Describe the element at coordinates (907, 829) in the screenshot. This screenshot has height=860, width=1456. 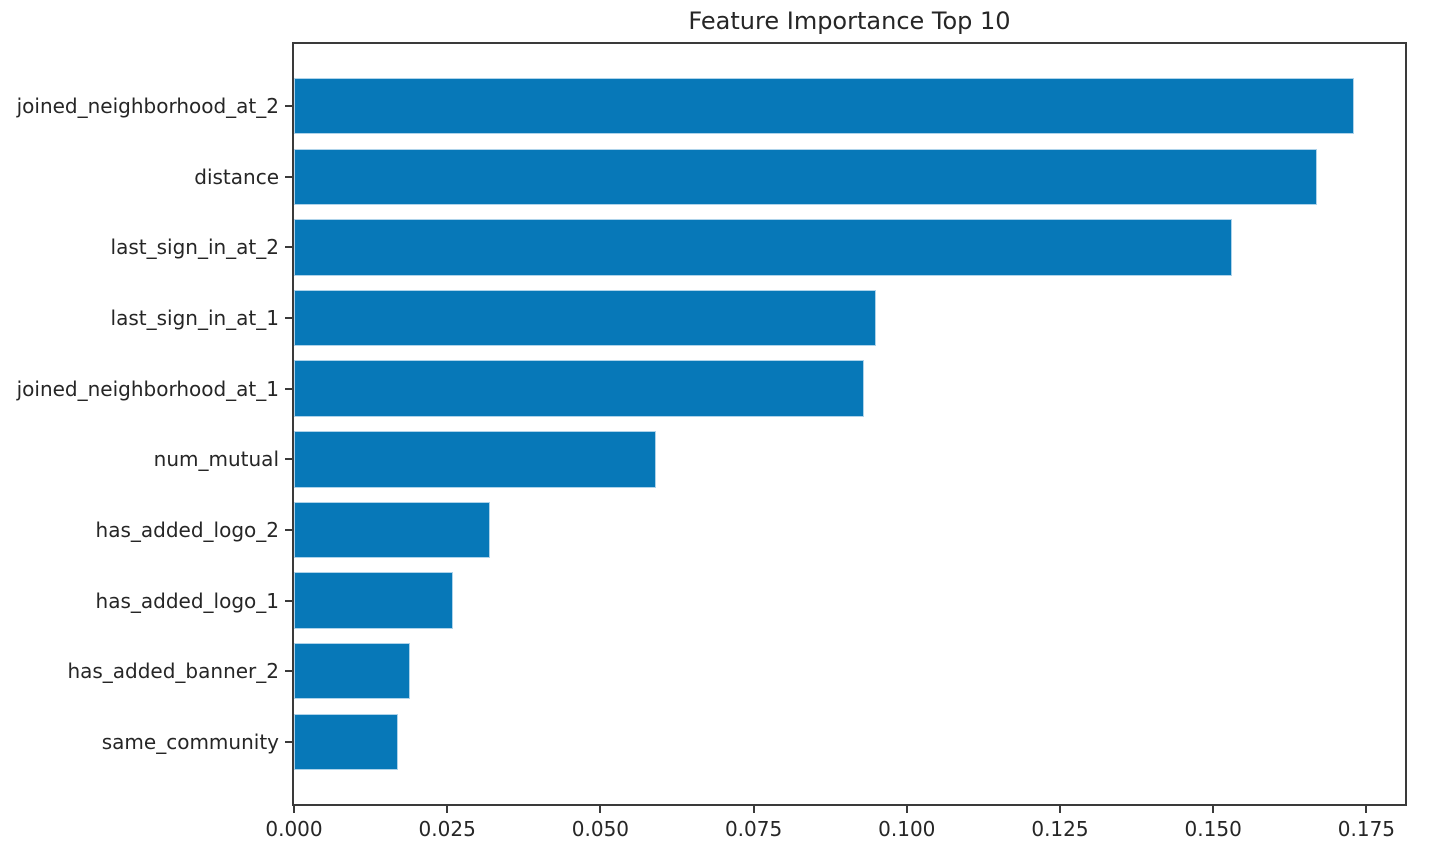
I see `x-tick-label-0.100: 0.100` at that location.